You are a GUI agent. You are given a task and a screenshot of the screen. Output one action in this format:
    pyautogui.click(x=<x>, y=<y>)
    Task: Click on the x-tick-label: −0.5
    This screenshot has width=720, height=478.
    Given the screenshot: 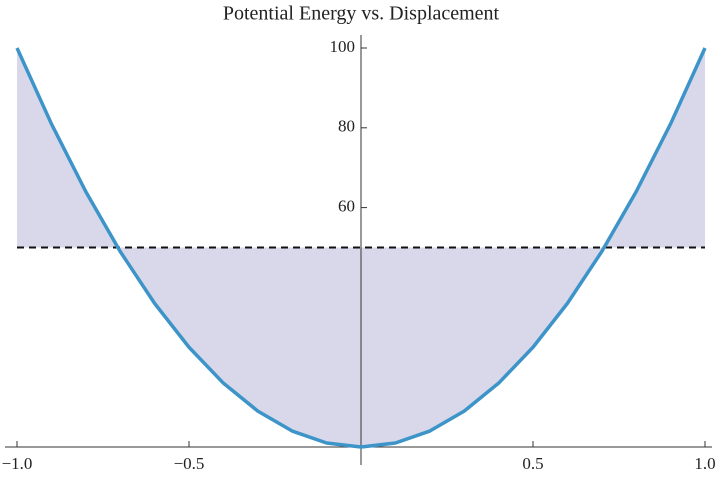 What is the action you would take?
    pyautogui.click(x=189, y=463)
    